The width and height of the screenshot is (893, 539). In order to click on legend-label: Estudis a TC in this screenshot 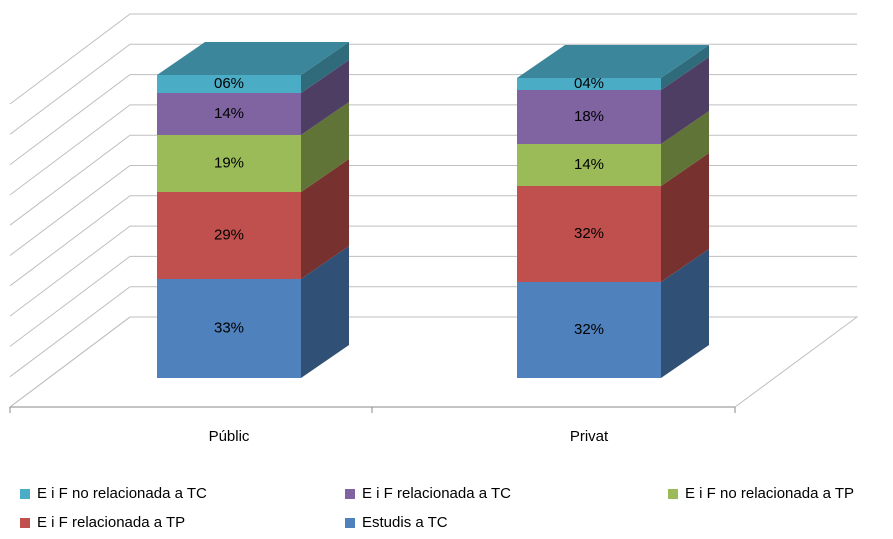, I will do `click(405, 522)`.